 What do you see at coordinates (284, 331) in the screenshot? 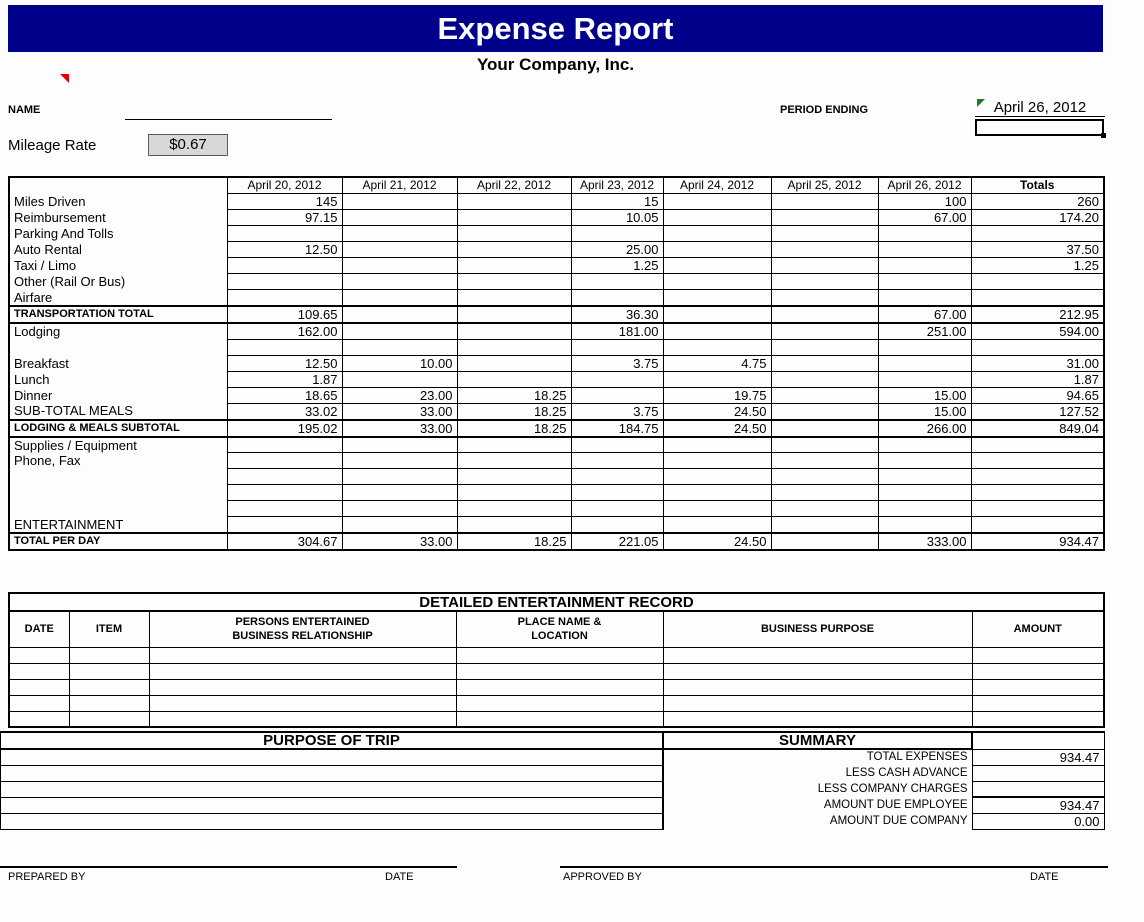
I see `expense-cell: 162.00` at bounding box center [284, 331].